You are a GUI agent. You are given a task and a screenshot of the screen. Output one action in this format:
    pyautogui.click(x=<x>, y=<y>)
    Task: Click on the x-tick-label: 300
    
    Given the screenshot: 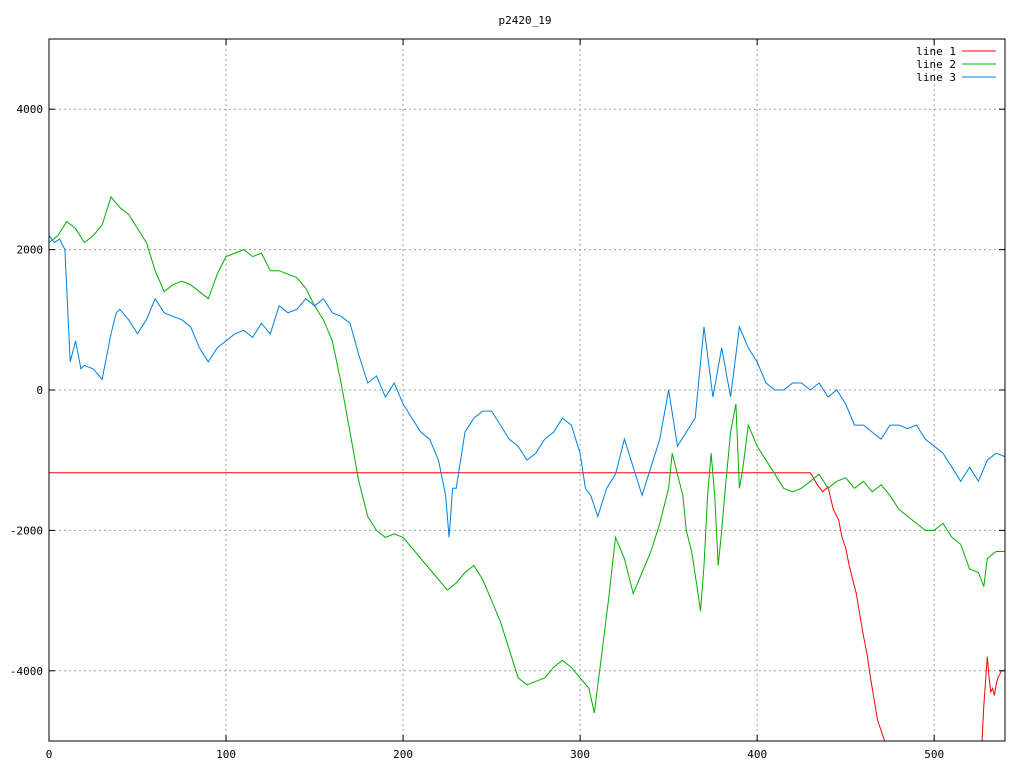 What is the action you would take?
    pyautogui.click(x=580, y=754)
    